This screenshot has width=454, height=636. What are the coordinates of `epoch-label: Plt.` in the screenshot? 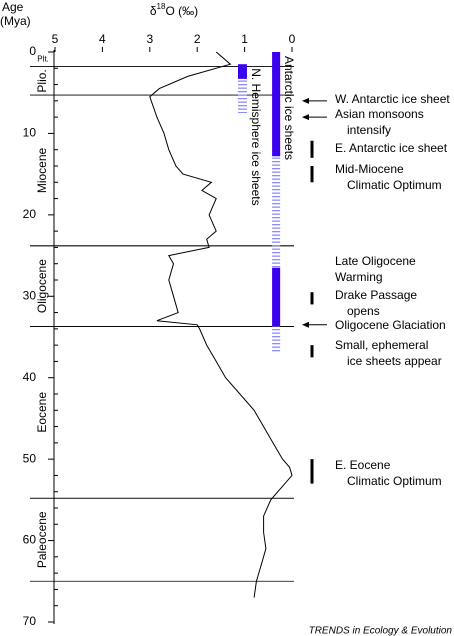 It's located at (43, 58).